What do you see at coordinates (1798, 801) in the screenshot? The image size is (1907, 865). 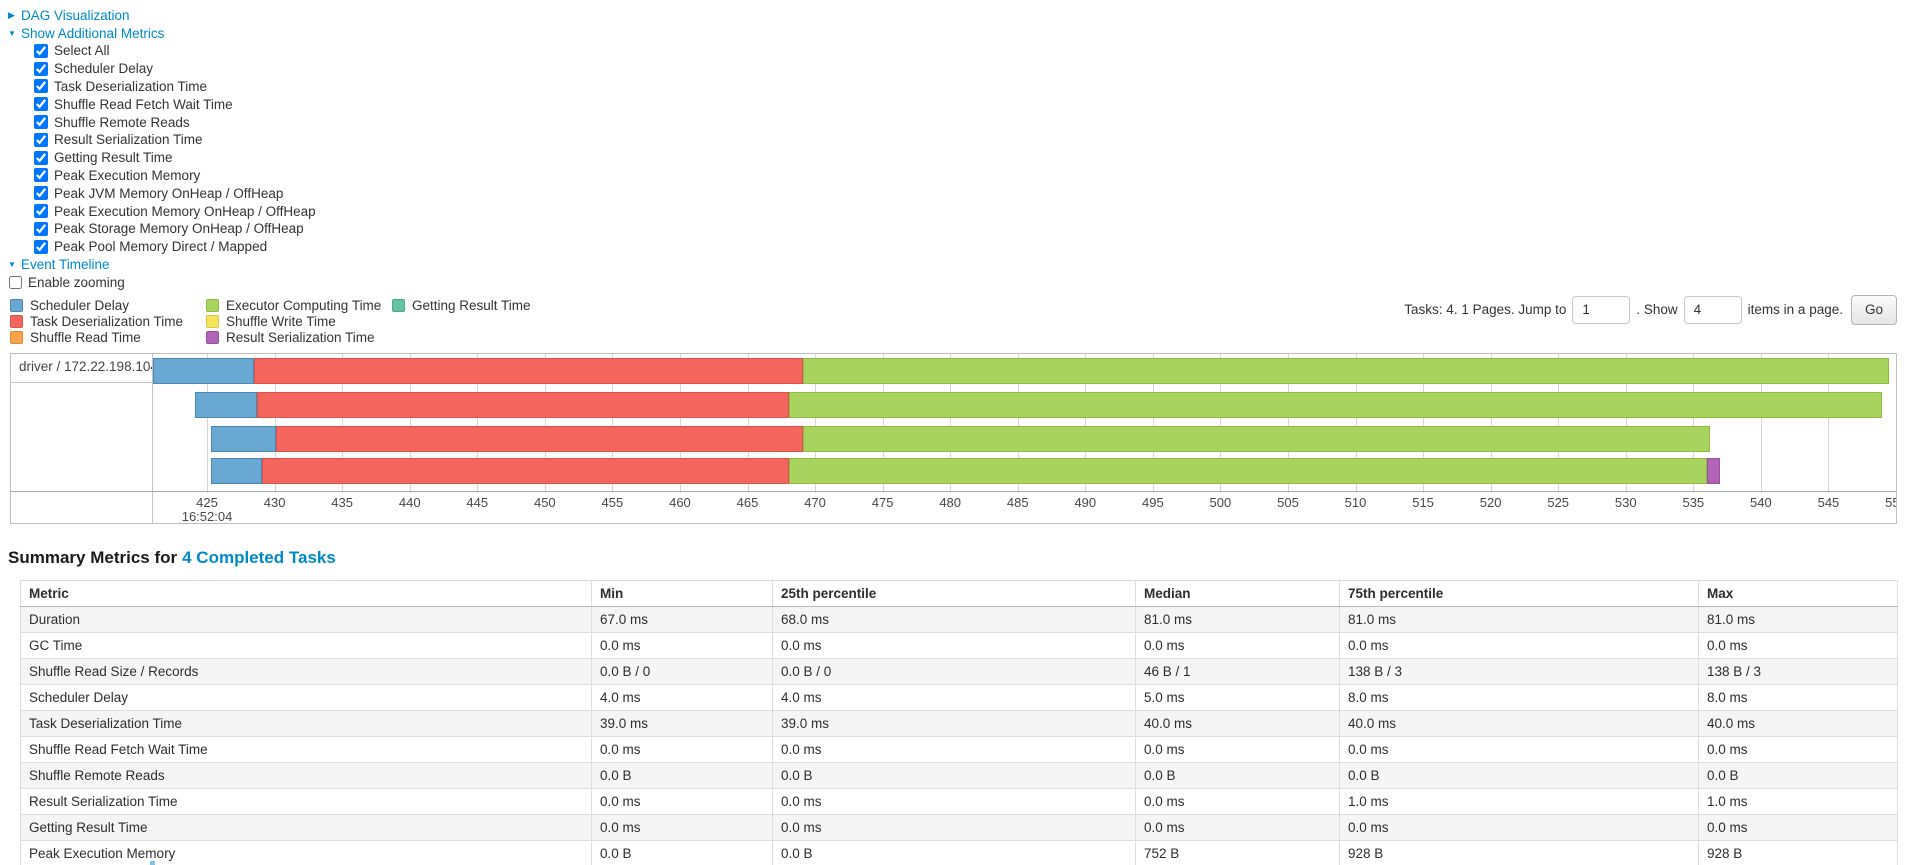 I see `metric-value-cell: 1.0 ms` at bounding box center [1798, 801].